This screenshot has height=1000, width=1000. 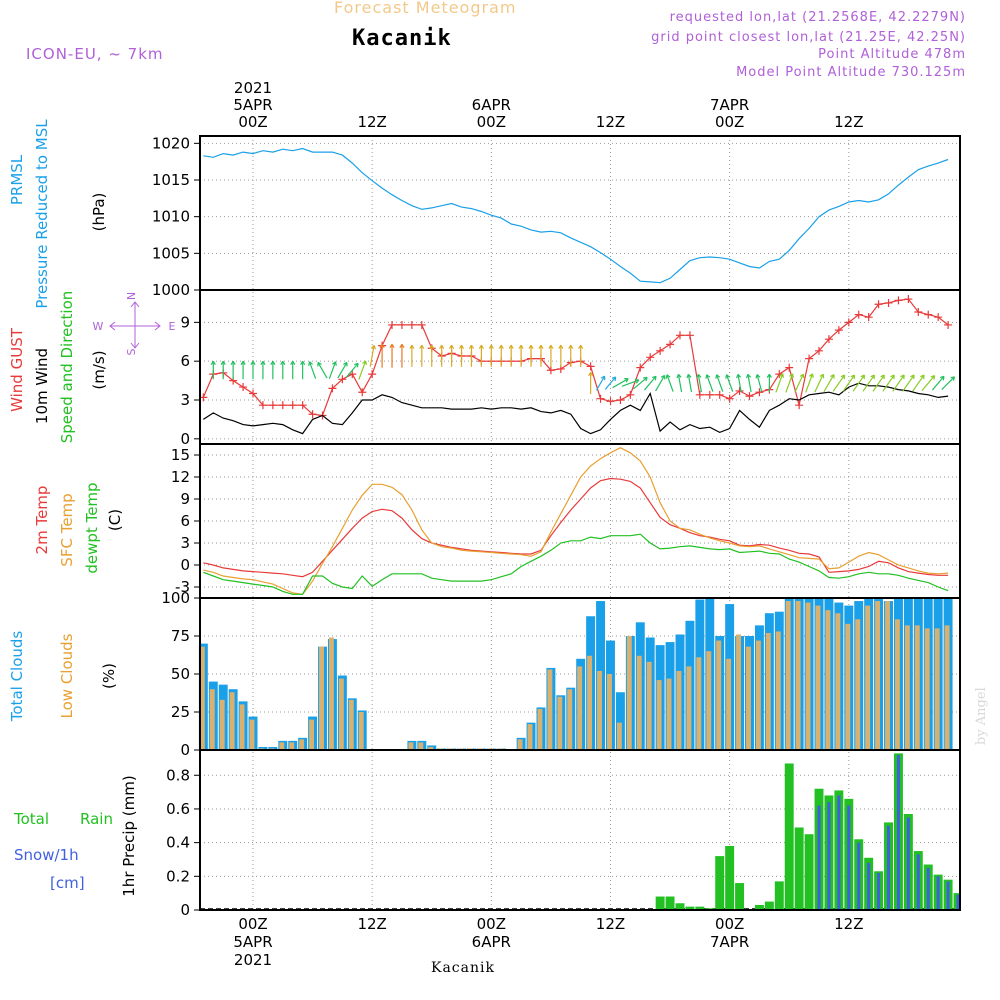 I want to click on top-date-label: 7APR, so click(x=729, y=105).